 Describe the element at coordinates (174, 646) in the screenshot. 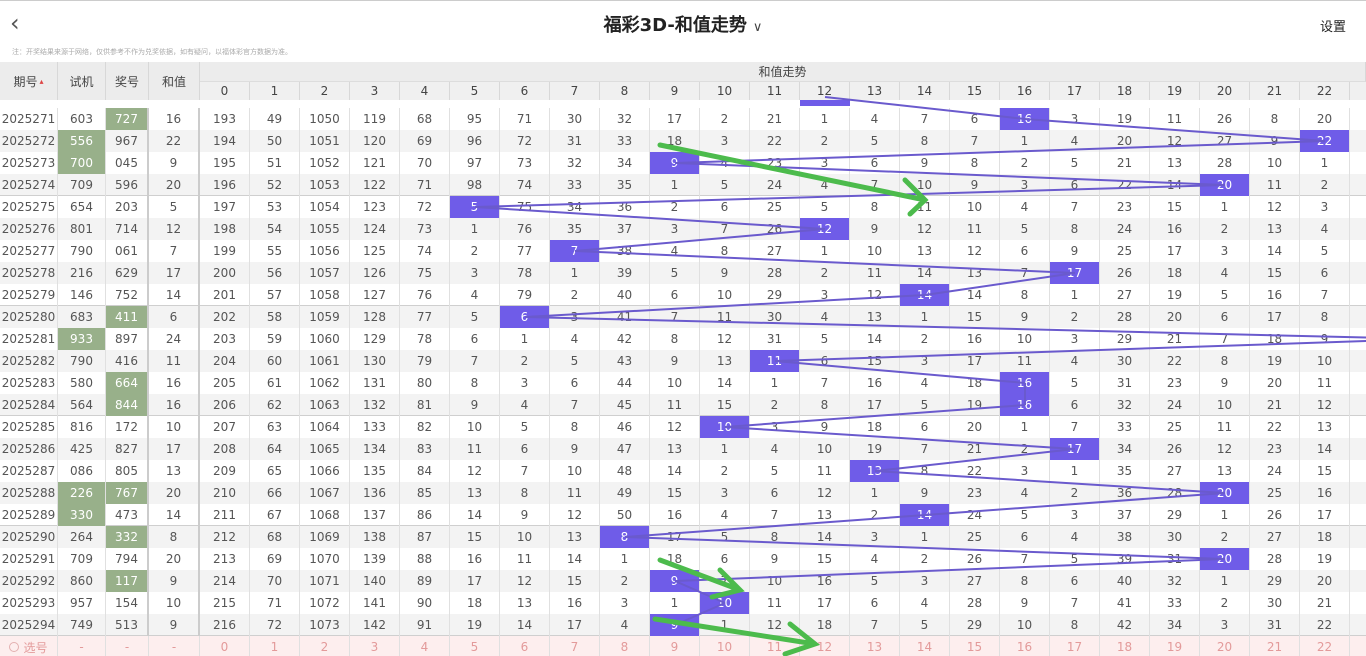

I see `dash-cell: -` at that location.